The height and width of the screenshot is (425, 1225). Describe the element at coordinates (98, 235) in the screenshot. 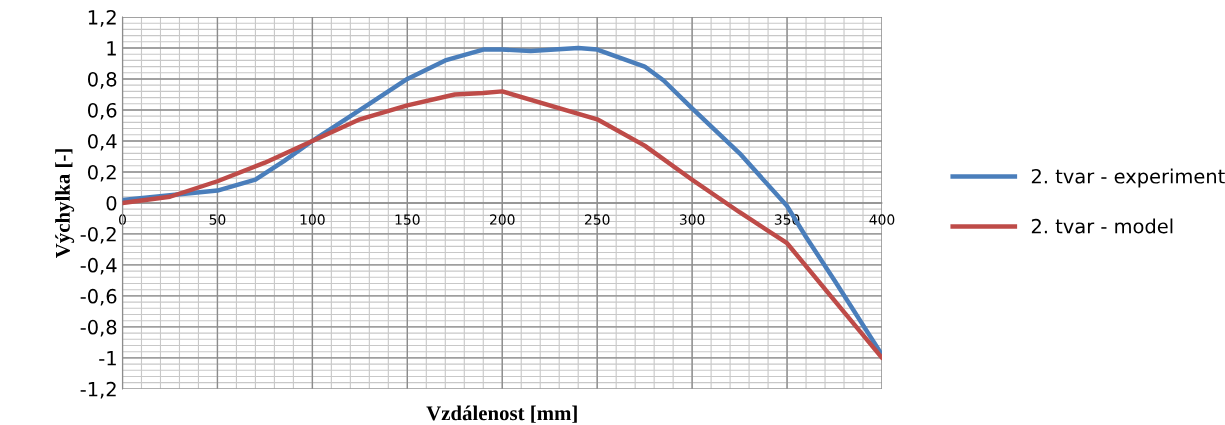

I see `y-tick-label: -0,2` at that location.